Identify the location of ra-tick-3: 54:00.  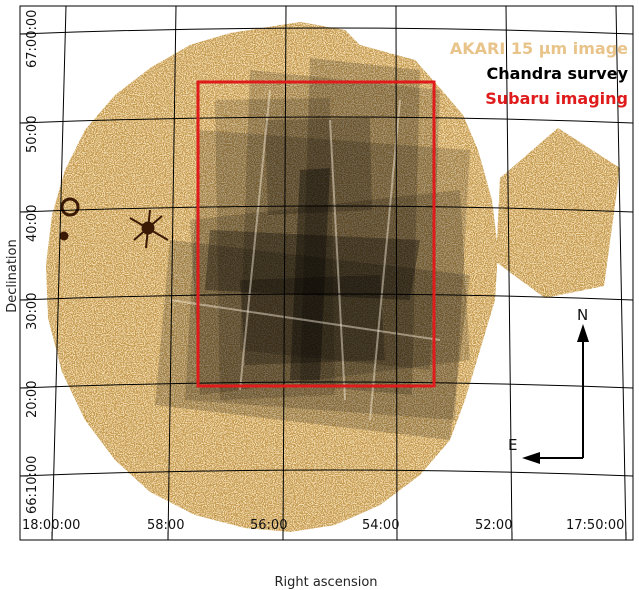
(380, 525).